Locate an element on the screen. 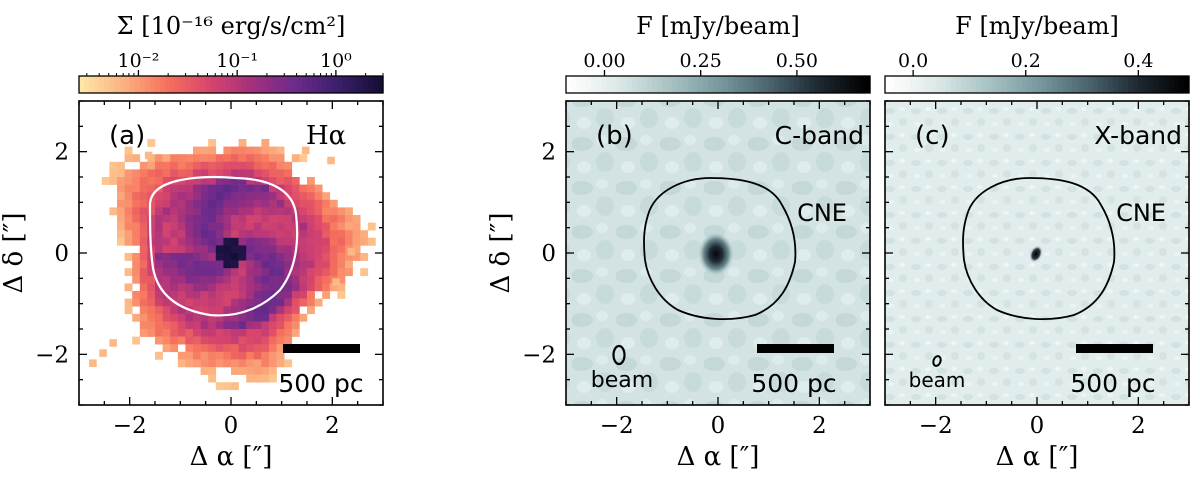 Image resolution: width=1200 pixels, height=478 pixels. colorbar-a-title: Σ [10⁻¹⁶ erg/s/cm²] is located at coordinates (231, 26).